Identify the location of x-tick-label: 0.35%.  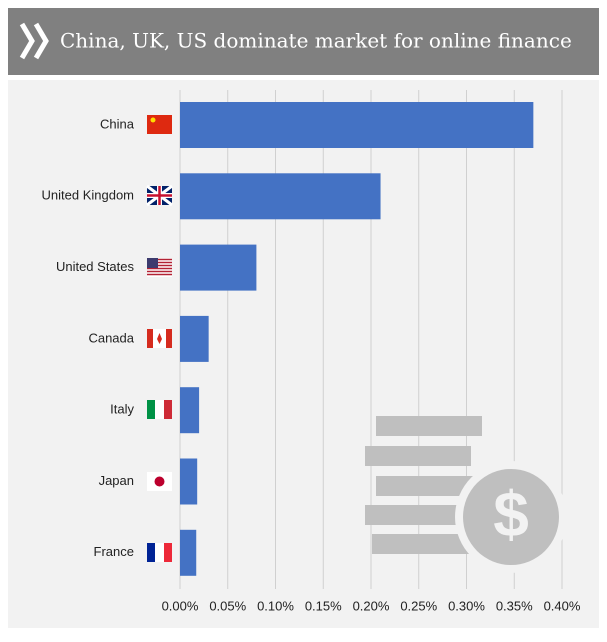
(514, 605).